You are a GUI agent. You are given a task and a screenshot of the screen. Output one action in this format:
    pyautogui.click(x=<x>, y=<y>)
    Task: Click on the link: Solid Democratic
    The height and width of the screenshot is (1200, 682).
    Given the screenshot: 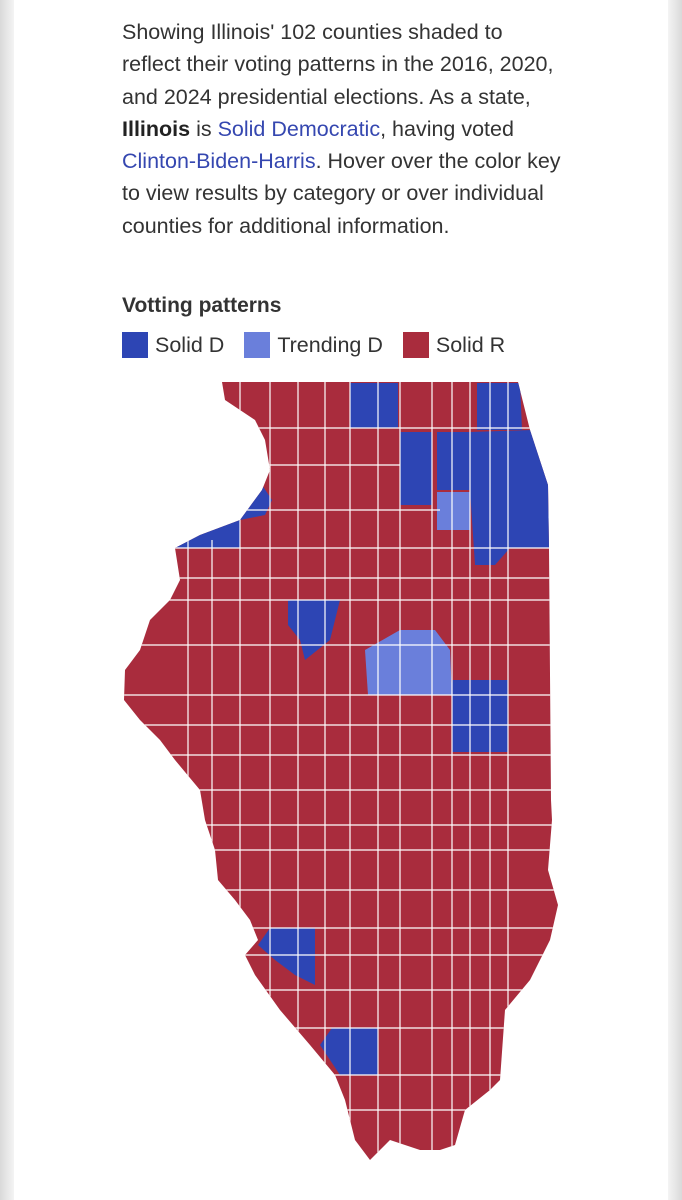 What is the action you would take?
    pyautogui.click(x=299, y=128)
    